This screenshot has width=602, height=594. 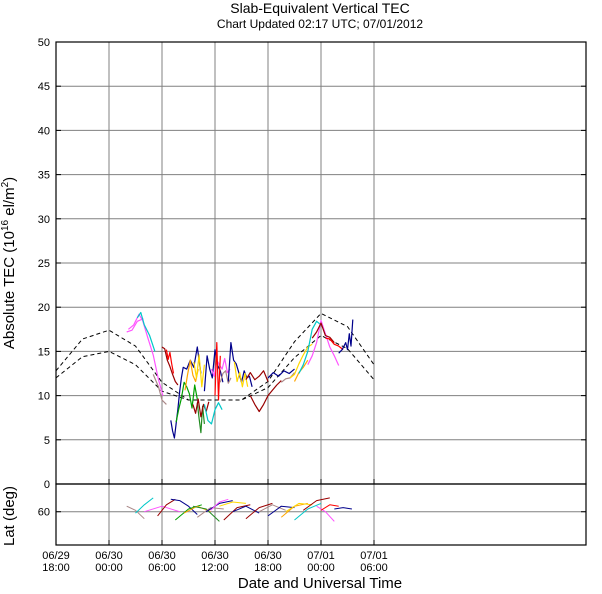 I want to click on y-tick-label: 30, so click(x=44, y=220).